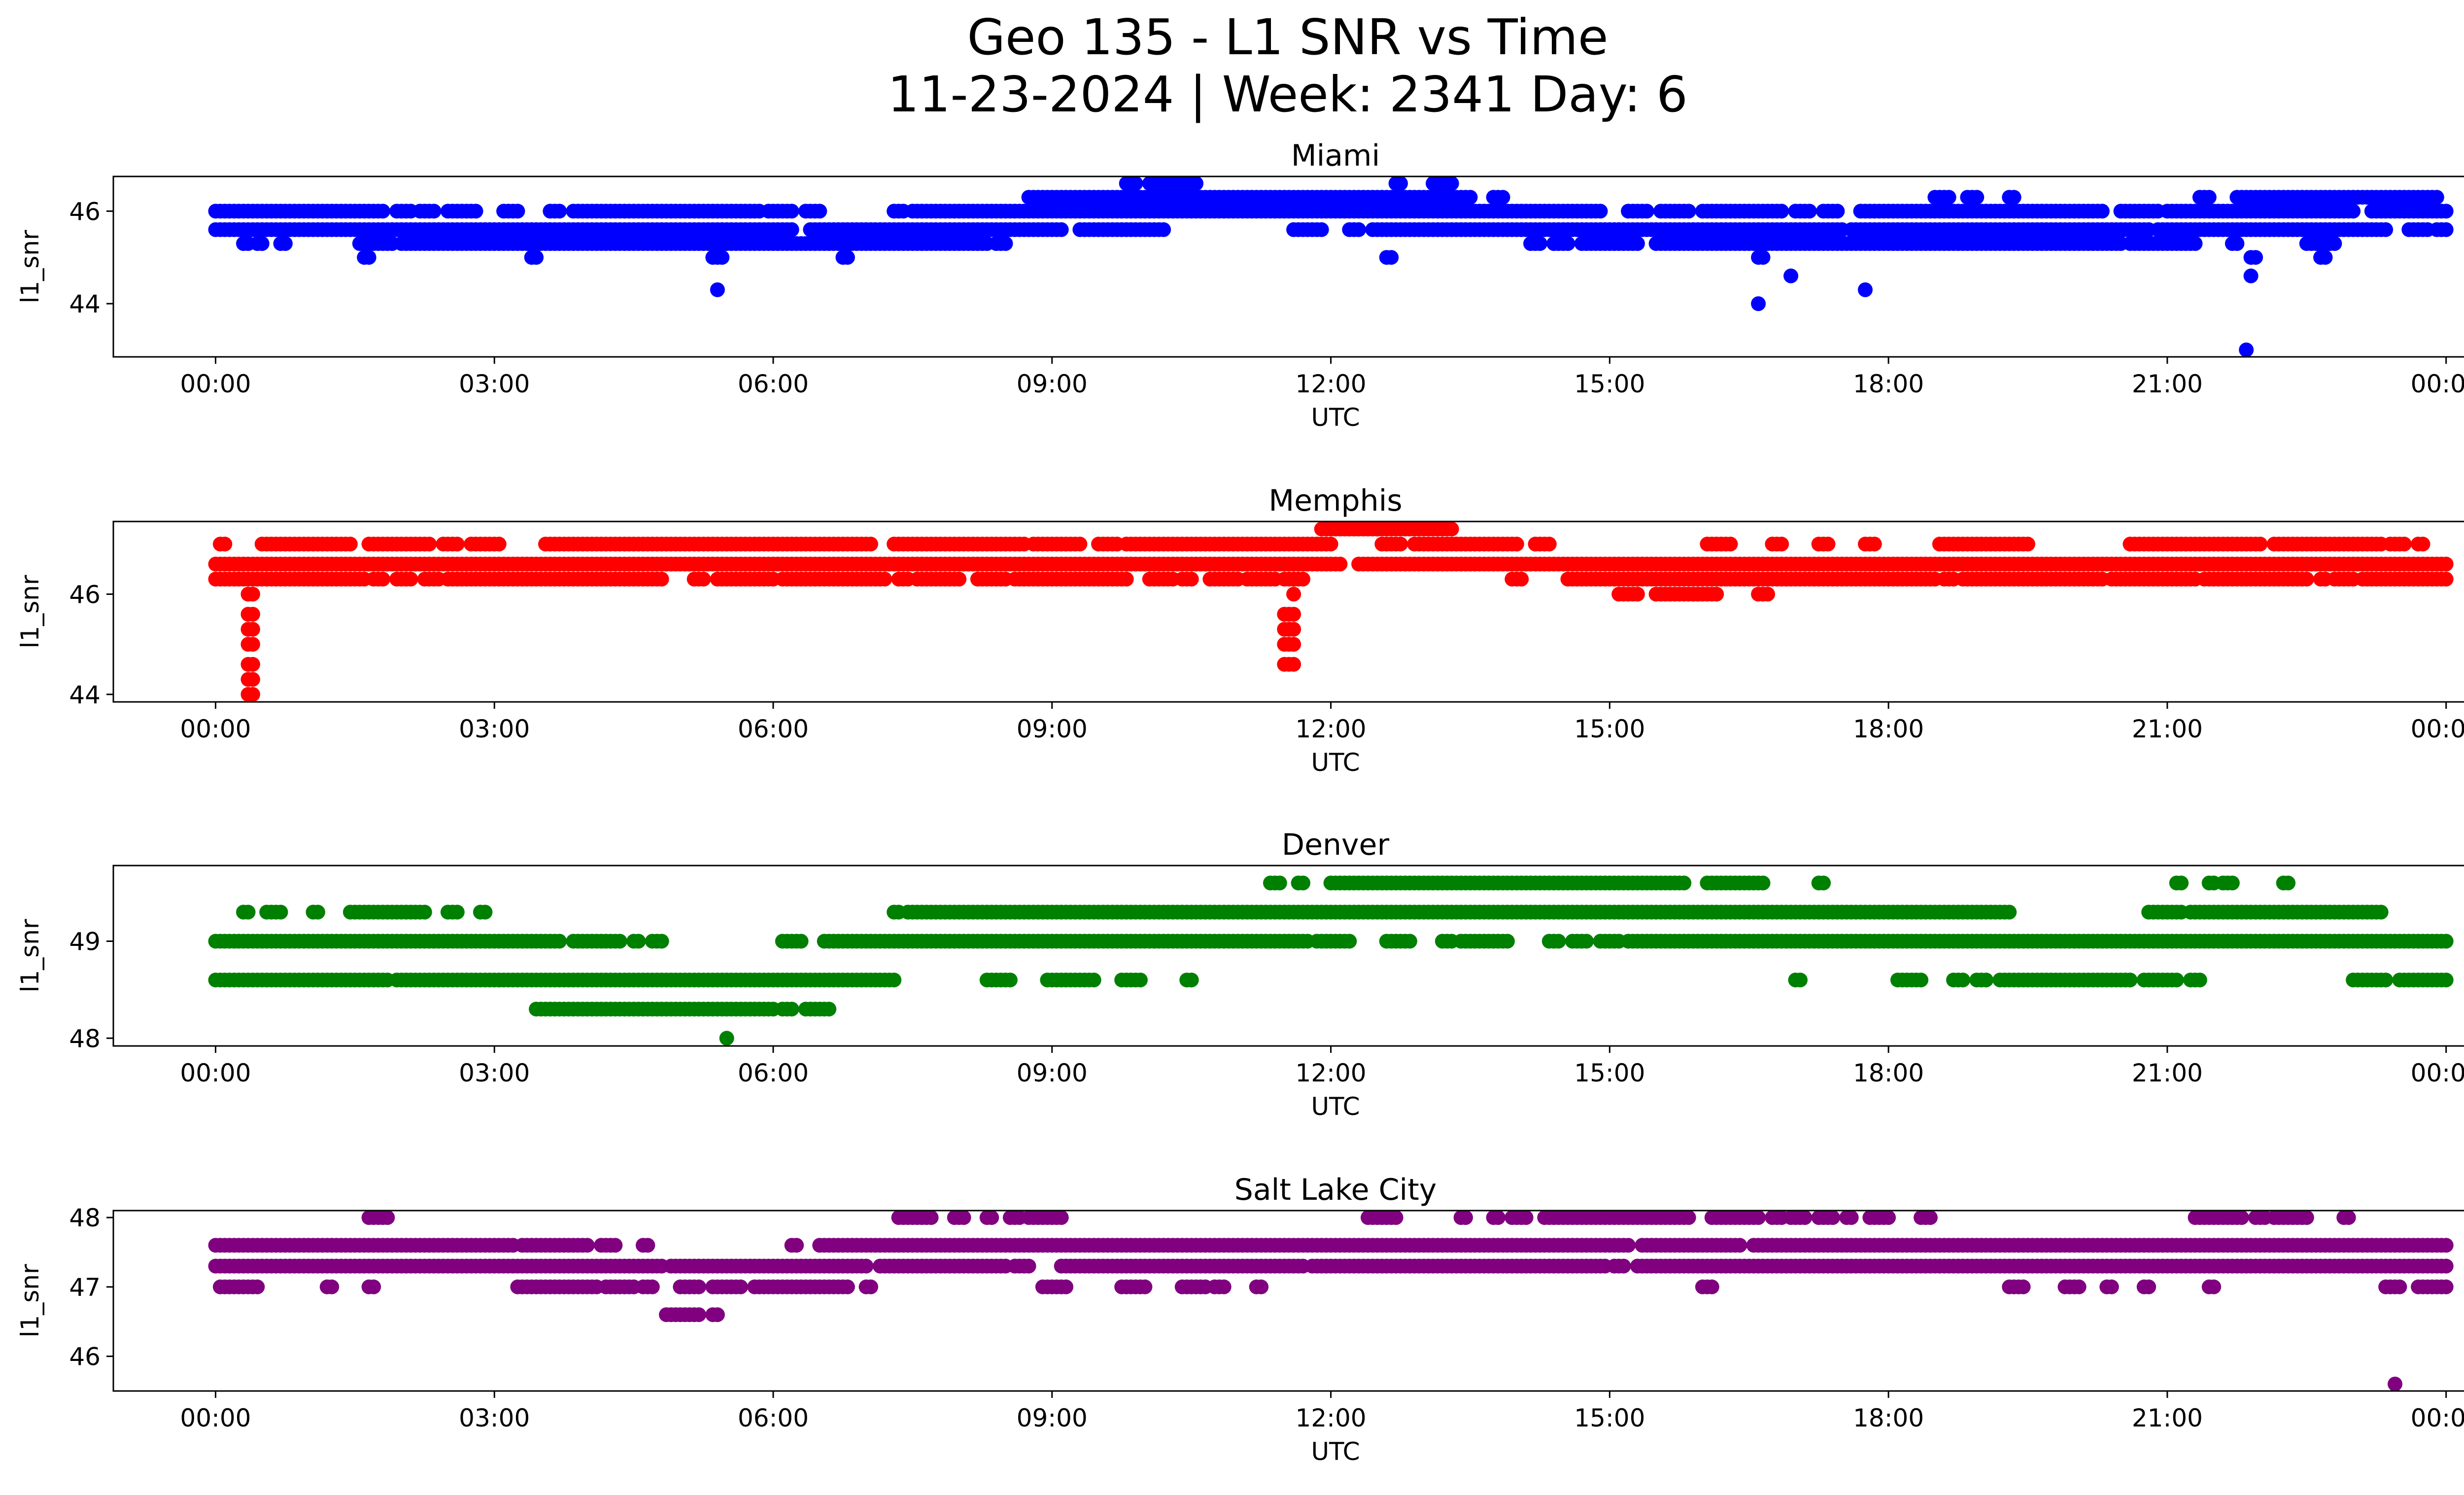  Describe the element at coordinates (1335, 1106) in the screenshot. I see `x-axis-label-denver: UTC` at that location.